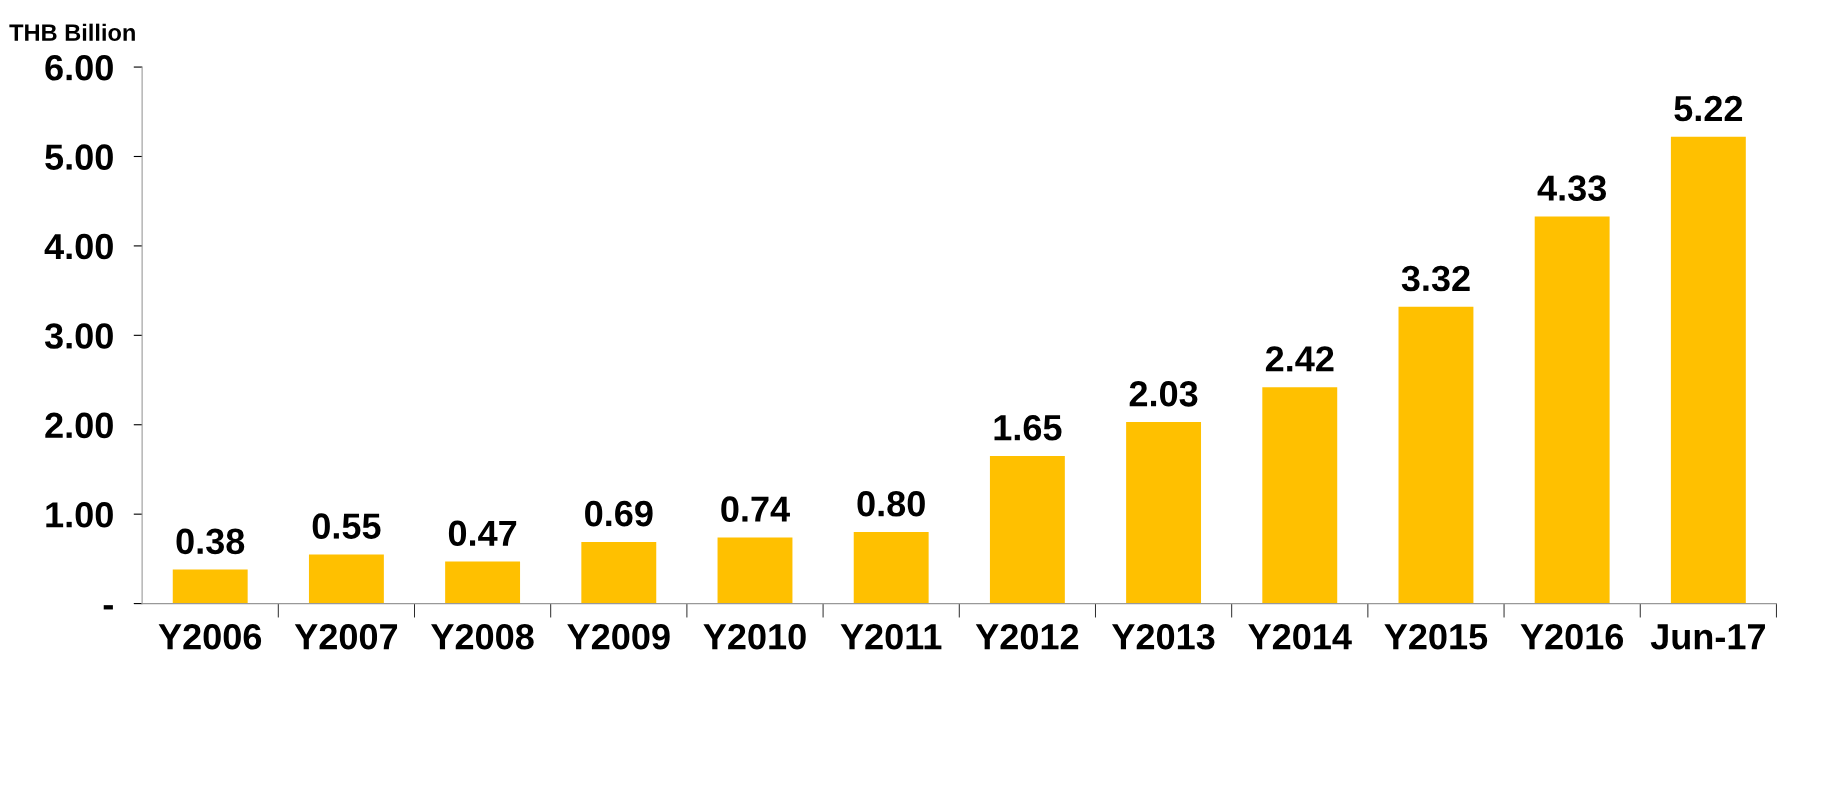 The height and width of the screenshot is (789, 1822). Describe the element at coordinates (78, 336) in the screenshot. I see `y-tick-label: 3.00` at that location.